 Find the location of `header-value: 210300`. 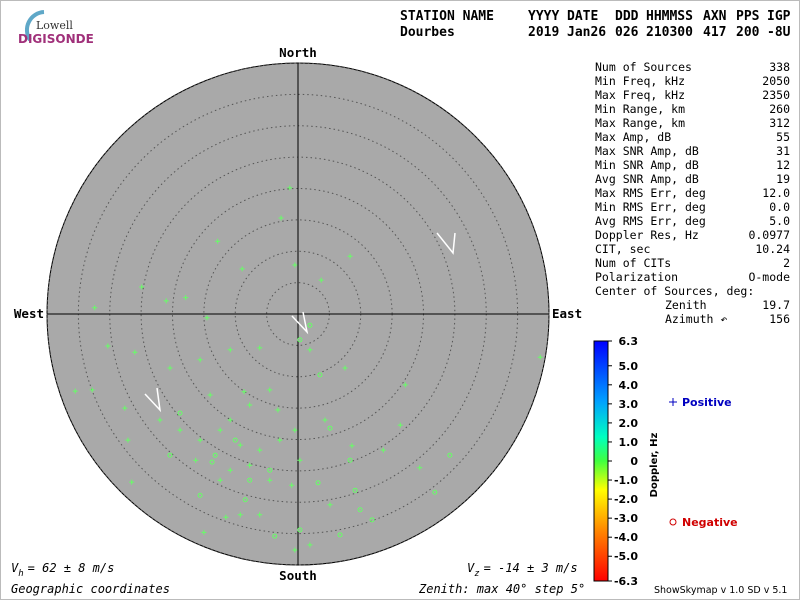

header-value: 210300 is located at coordinates (669, 32).